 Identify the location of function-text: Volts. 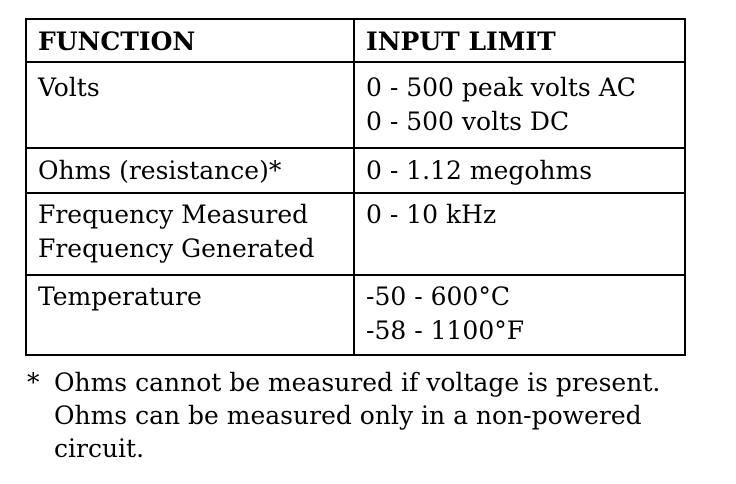
(69, 87).